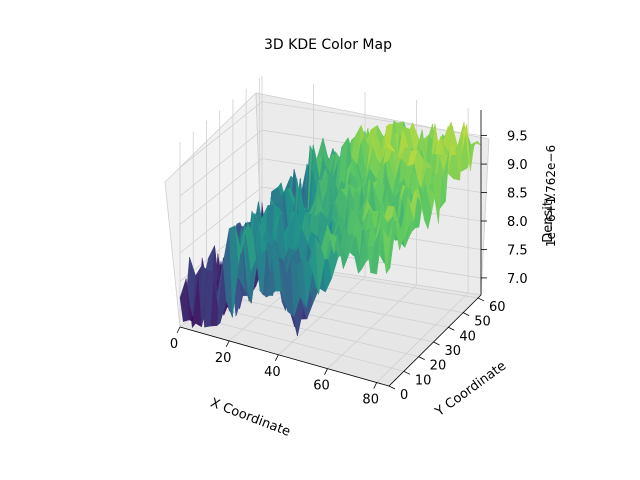 The image size is (640, 480). Describe the element at coordinates (321, 386) in the screenshot. I see `x-tick-label: 60` at that location.